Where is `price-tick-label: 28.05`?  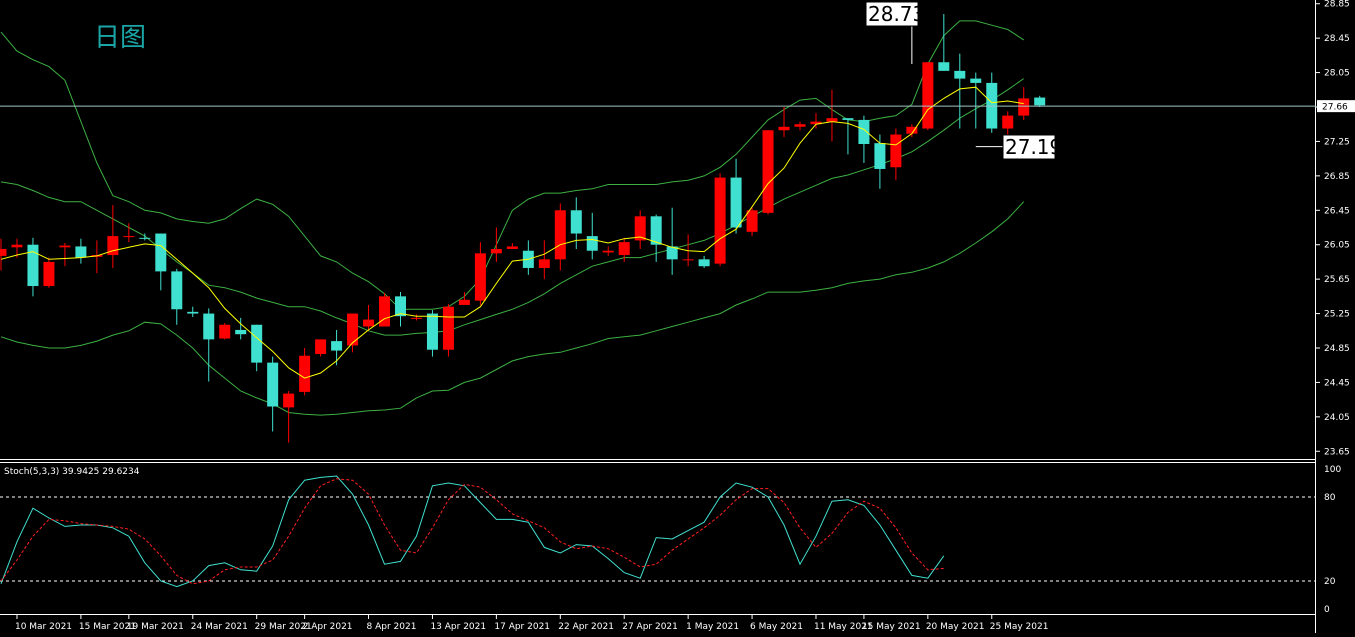 price-tick-label: 28.05 is located at coordinates (1337, 74).